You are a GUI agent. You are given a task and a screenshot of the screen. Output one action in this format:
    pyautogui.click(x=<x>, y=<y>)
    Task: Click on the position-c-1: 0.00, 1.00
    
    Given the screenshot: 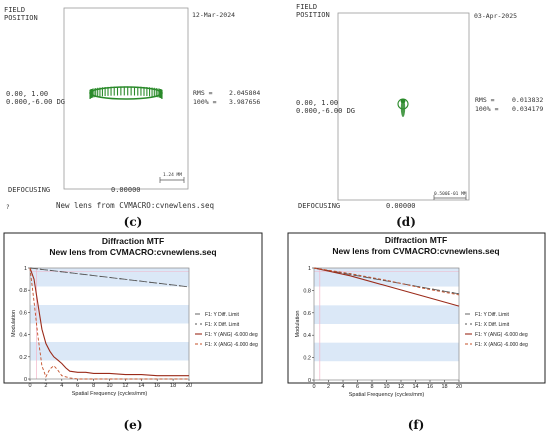 What is the action you would take?
    pyautogui.click(x=27, y=94)
    